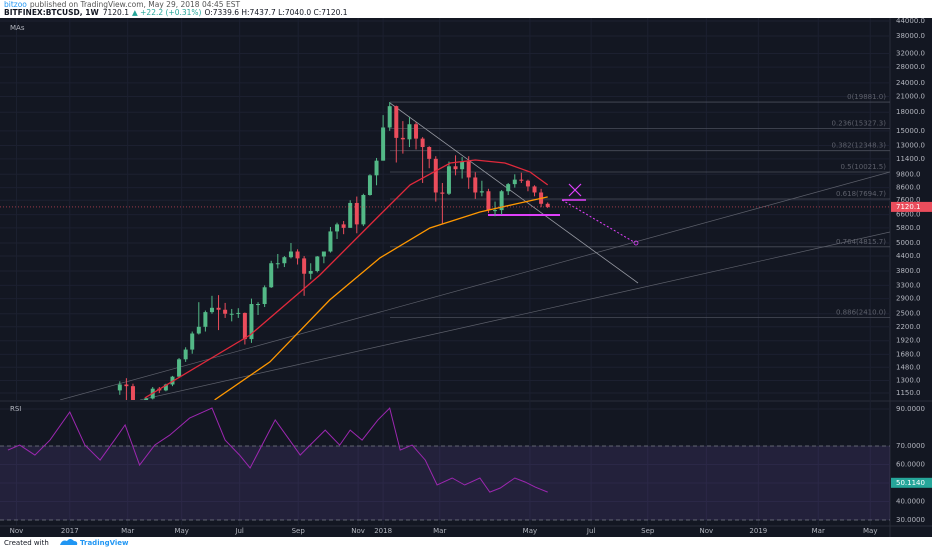 This screenshot has width=932, height=550. I want to click on y-tick-label: 2500.0, so click(908, 314).